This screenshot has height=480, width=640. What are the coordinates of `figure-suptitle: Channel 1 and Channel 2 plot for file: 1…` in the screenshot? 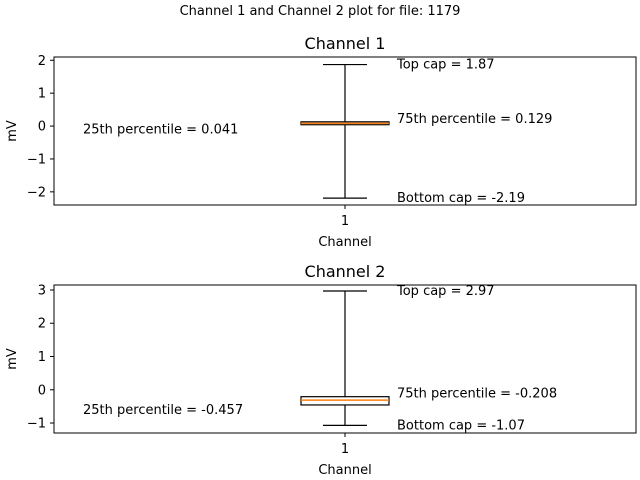 It's located at (320, 11).